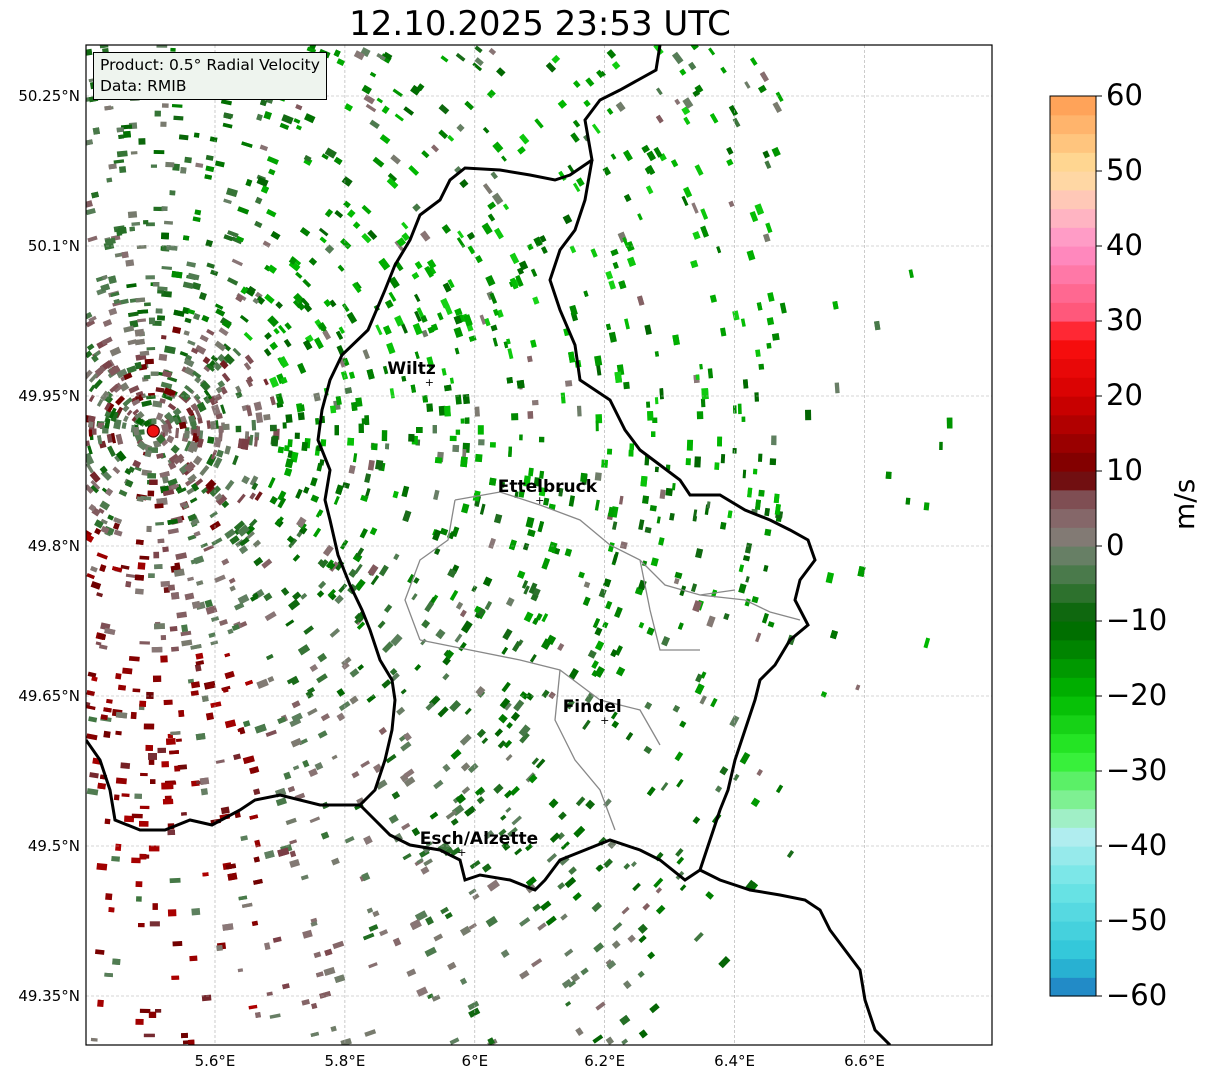 The image size is (1207, 1081). Describe the element at coordinates (1137, 620) in the screenshot. I see `colorbar-tick-label: −10` at that location.